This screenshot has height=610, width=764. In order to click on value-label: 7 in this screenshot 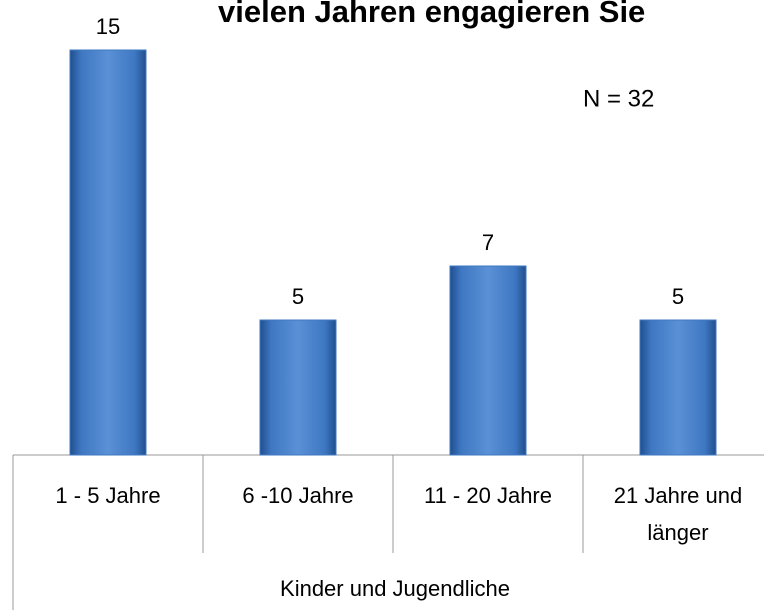, I will do `click(488, 242)`.